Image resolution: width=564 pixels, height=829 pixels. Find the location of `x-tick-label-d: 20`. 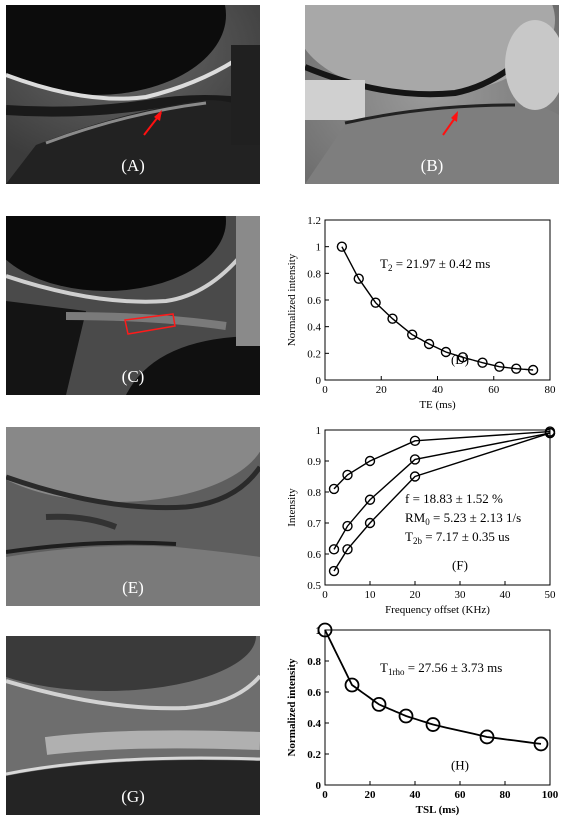

x-tick-label-d: 20 is located at coordinates (382, 390).